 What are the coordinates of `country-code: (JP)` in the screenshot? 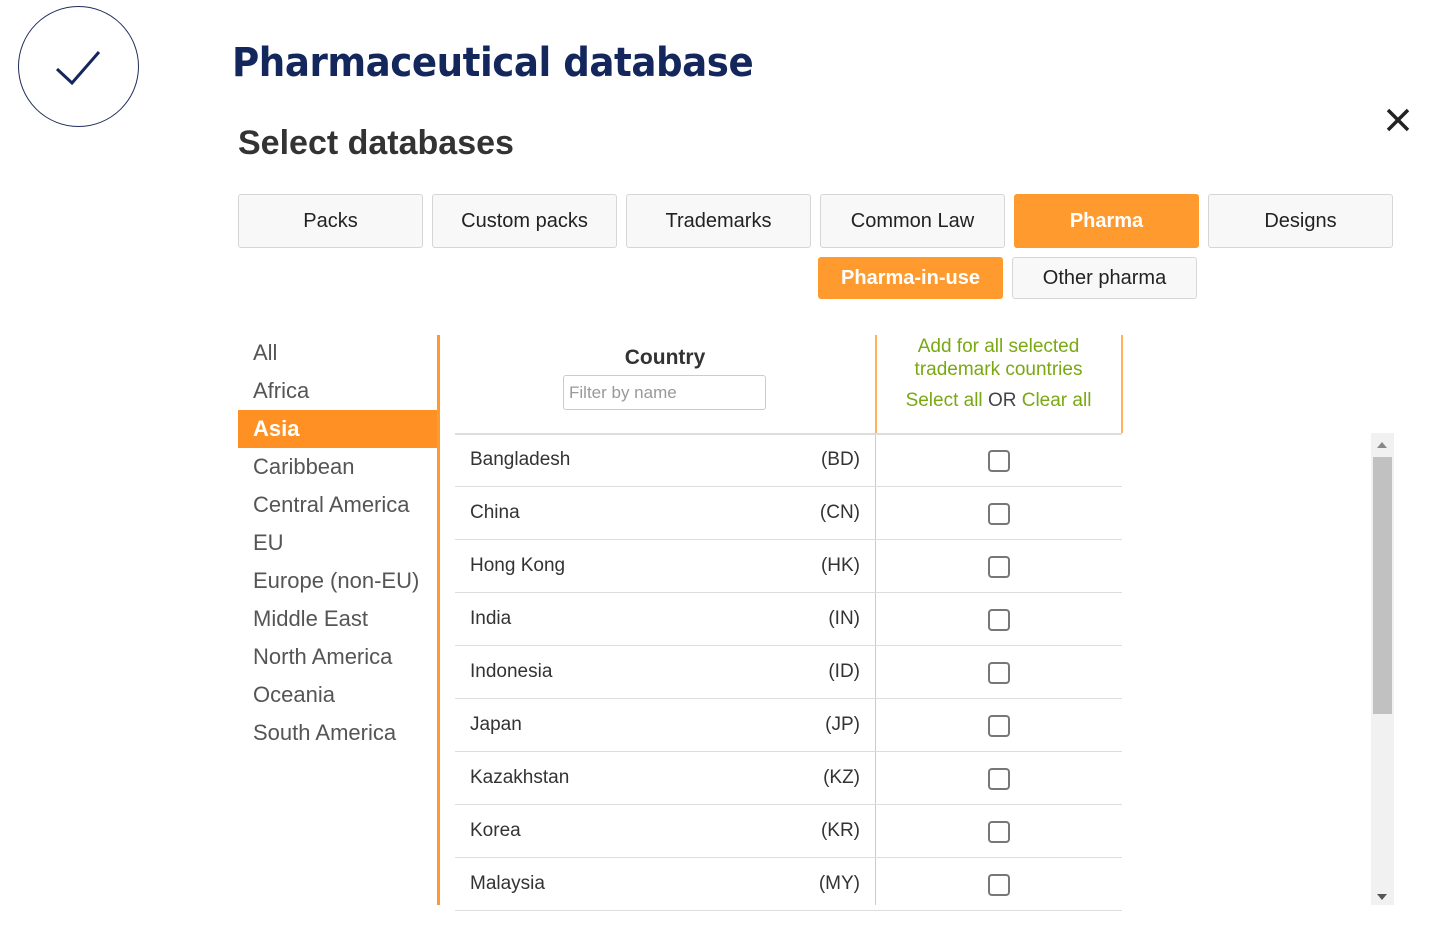 It's located at (842, 724).